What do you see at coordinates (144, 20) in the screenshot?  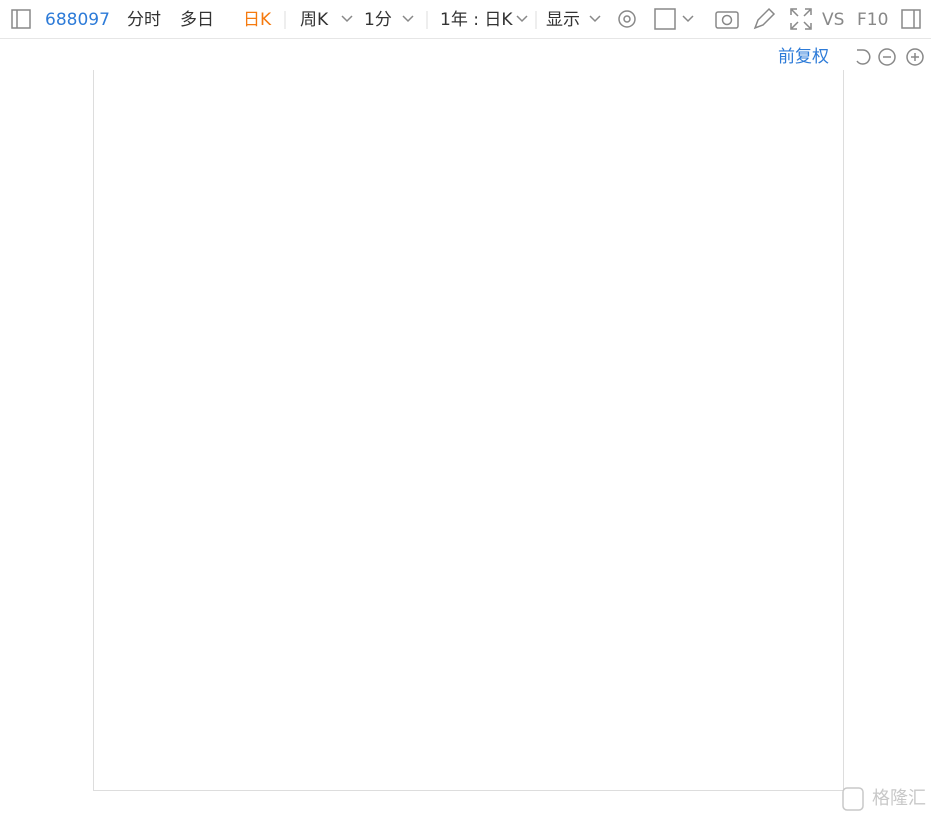 I see `tab: 分时` at bounding box center [144, 20].